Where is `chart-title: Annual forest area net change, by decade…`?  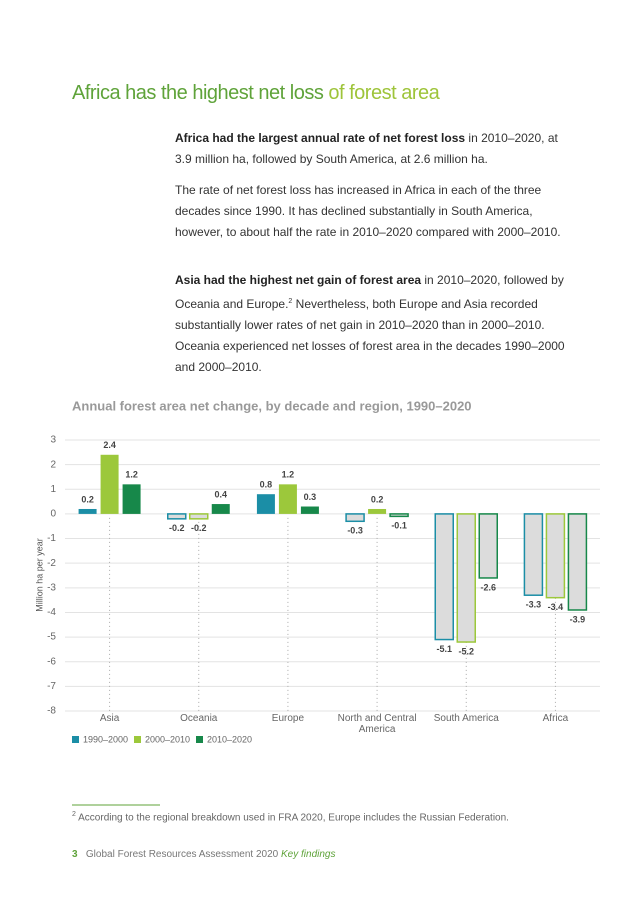 chart-title: Annual forest area net change, by decade… is located at coordinates (272, 405).